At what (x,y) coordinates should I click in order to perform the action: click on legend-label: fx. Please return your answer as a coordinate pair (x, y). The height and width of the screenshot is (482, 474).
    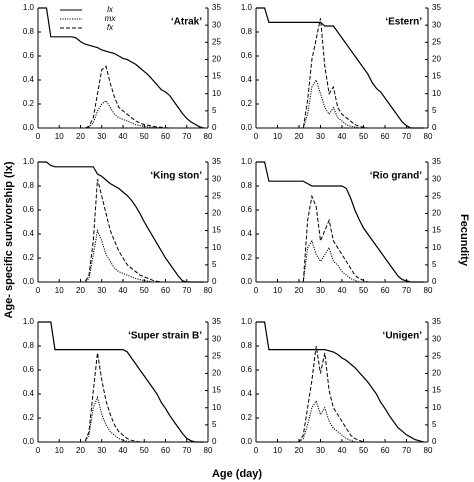
    Looking at the image, I should click on (110, 27).